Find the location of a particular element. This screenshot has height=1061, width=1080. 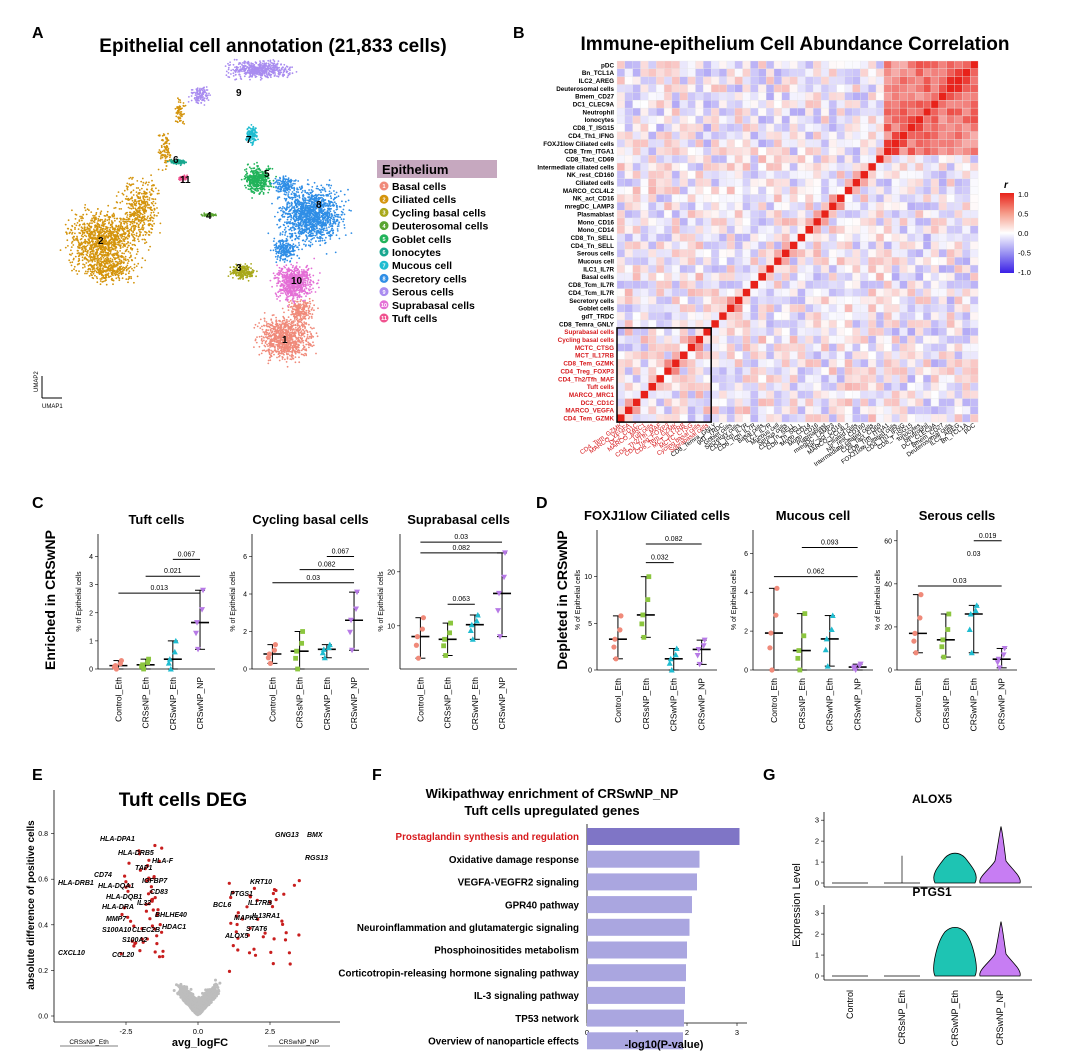

pathway-label: VEGFA-VEGFR2 signaling is located at coordinates (518, 883).